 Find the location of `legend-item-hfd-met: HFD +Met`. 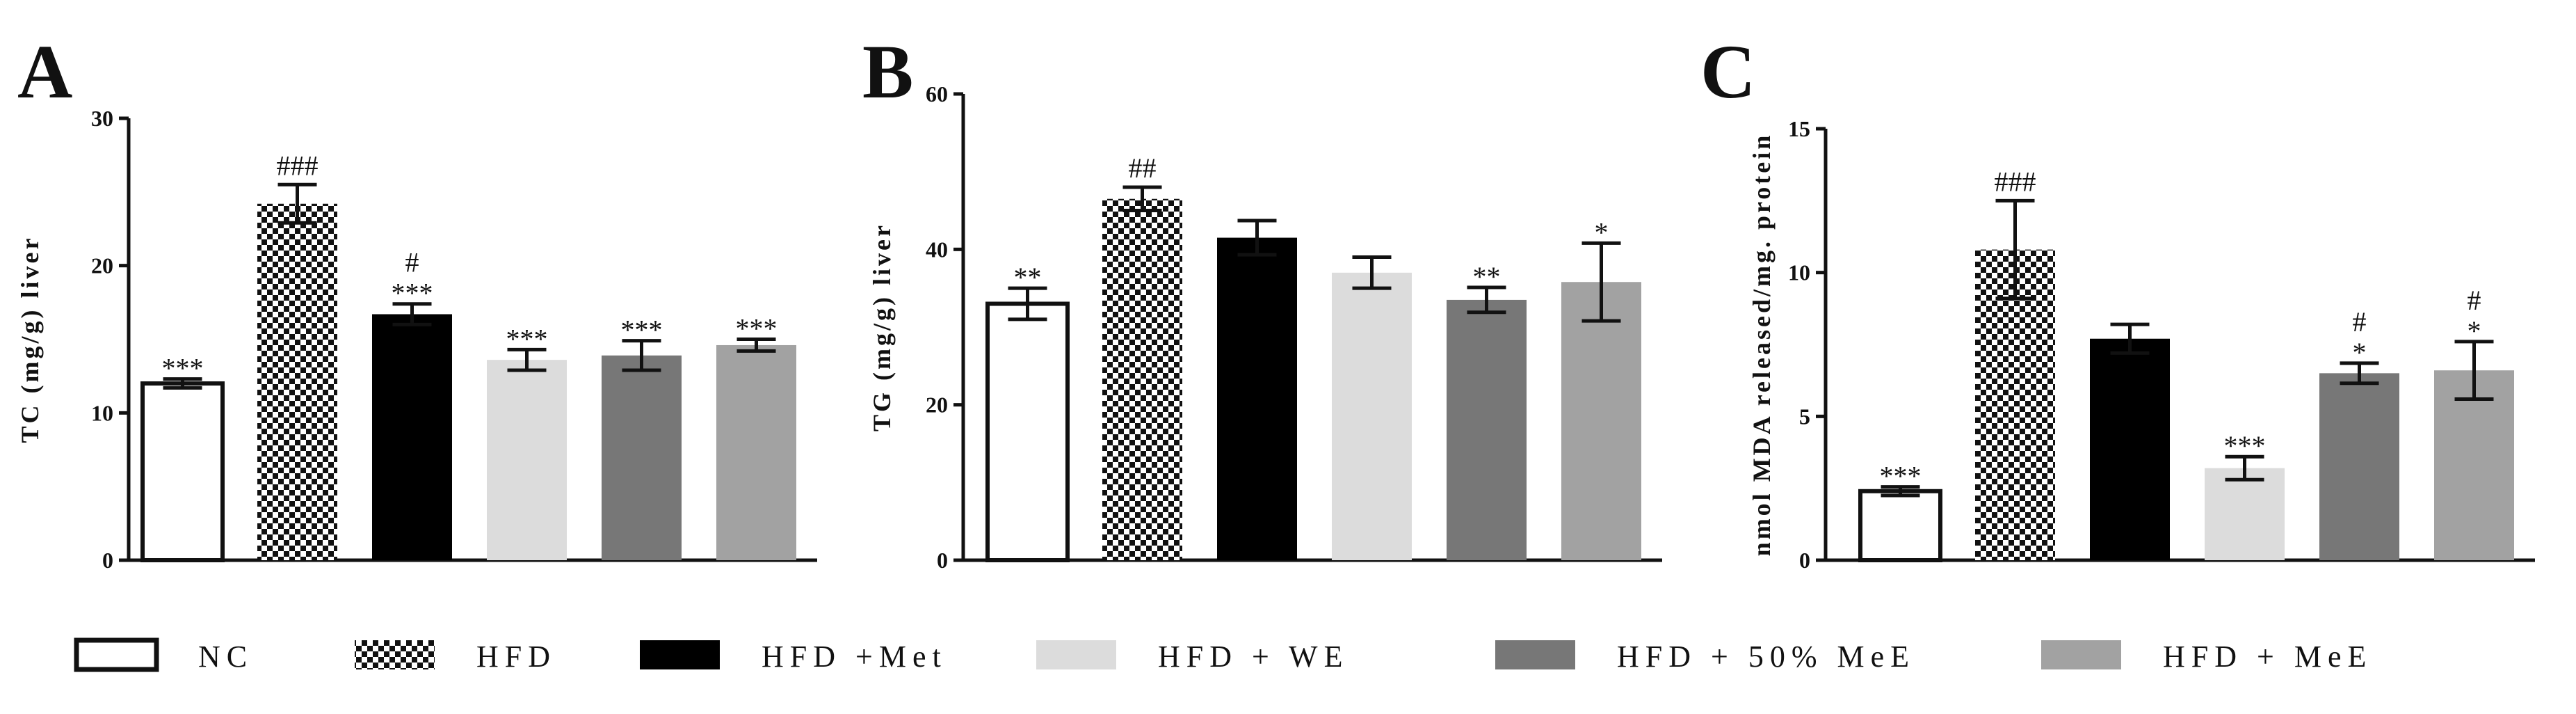

legend-item-hfd-met: HFD +Met is located at coordinates (793, 657).